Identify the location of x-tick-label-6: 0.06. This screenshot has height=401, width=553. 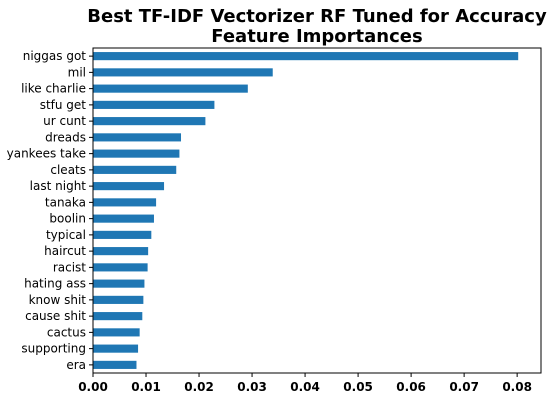
(411, 387).